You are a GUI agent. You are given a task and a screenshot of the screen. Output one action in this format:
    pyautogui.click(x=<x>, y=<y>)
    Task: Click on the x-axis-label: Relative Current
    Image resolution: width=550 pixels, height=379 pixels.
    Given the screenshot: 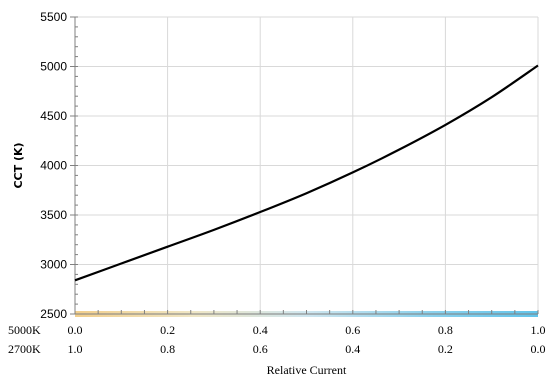 What is the action you would take?
    pyautogui.click(x=307, y=370)
    